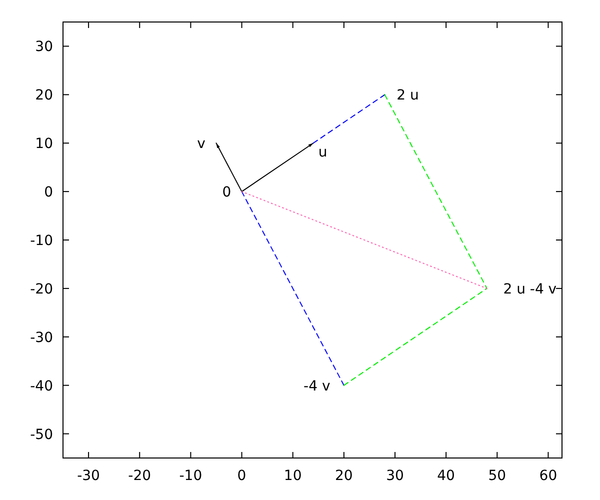  Describe the element at coordinates (41, 386) in the screenshot. I see `y-tick-label: -40` at that location.